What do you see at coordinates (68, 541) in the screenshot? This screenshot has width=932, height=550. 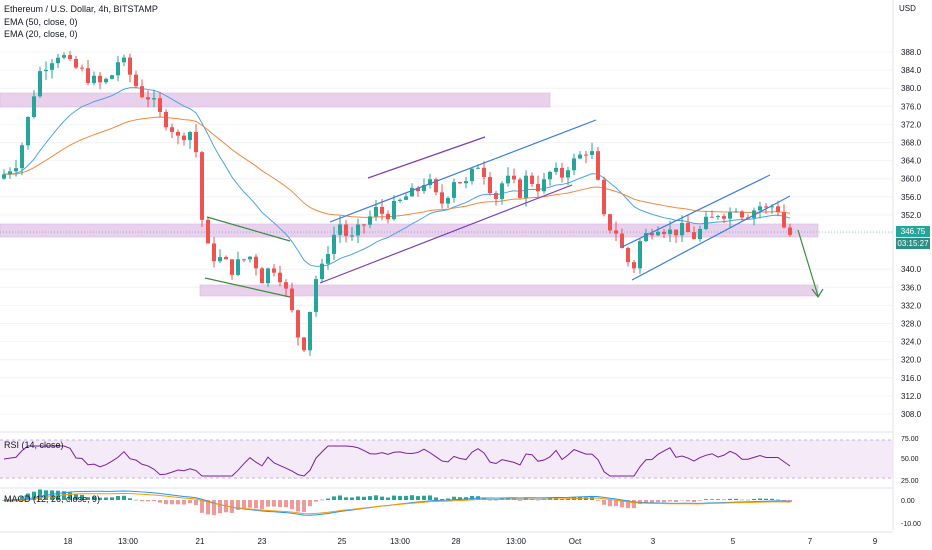 I see `time-tick-label: 18` at bounding box center [68, 541].